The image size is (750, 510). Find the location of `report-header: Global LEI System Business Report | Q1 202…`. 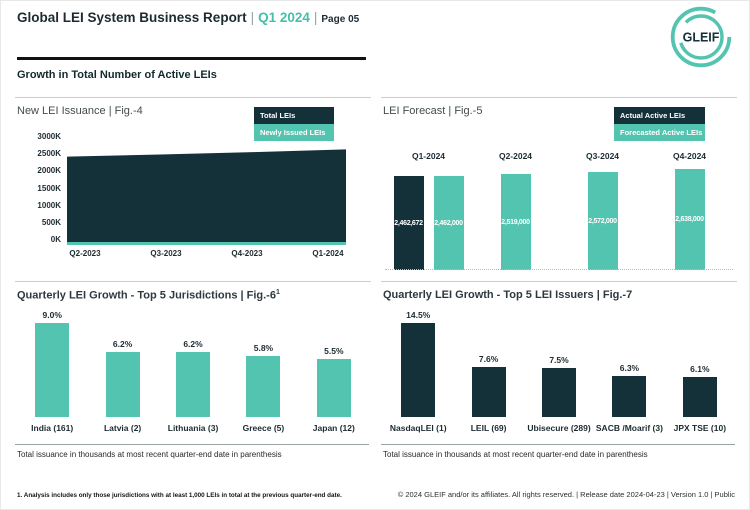

report-header: Global LEI System Business Report | Q1 202… is located at coordinates (188, 17).